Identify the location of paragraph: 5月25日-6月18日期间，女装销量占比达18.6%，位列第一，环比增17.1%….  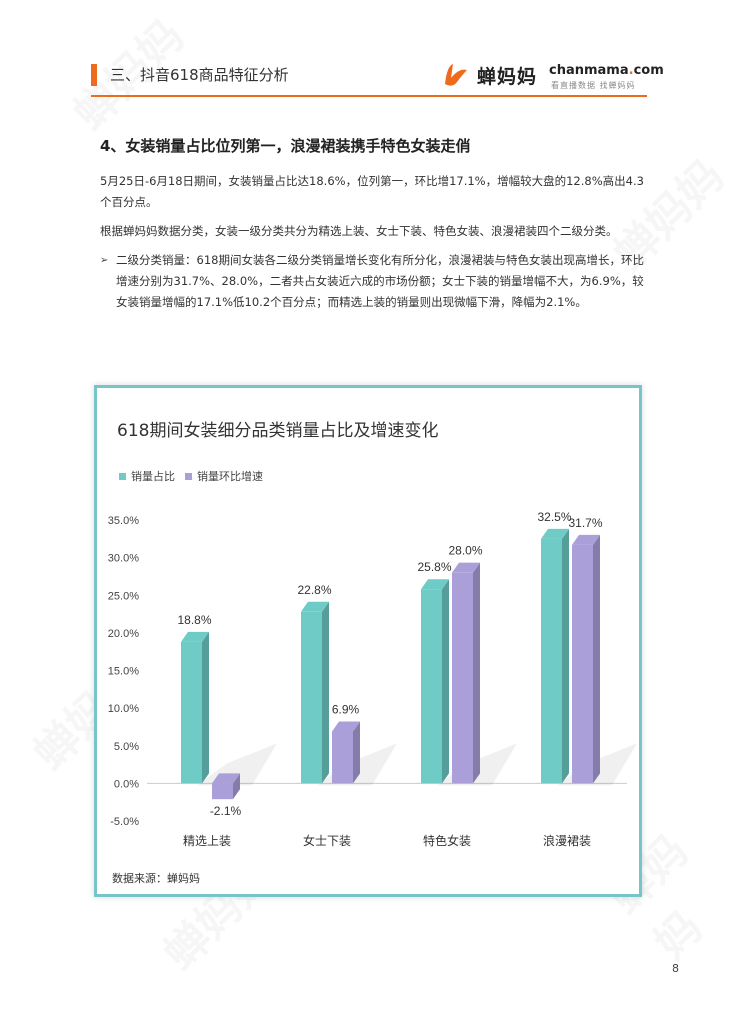
(372, 191).